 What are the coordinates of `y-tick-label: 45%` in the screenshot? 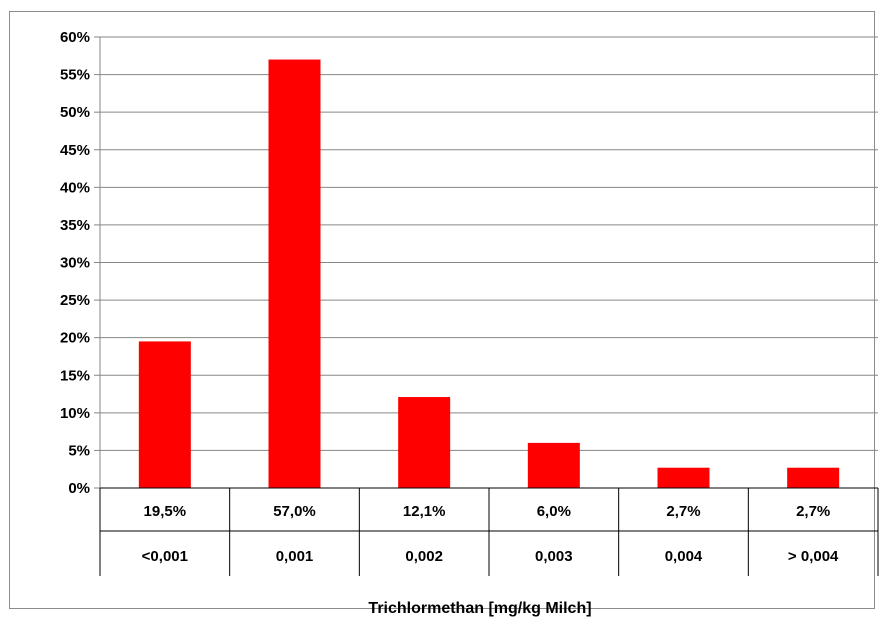 It's located at (75, 150).